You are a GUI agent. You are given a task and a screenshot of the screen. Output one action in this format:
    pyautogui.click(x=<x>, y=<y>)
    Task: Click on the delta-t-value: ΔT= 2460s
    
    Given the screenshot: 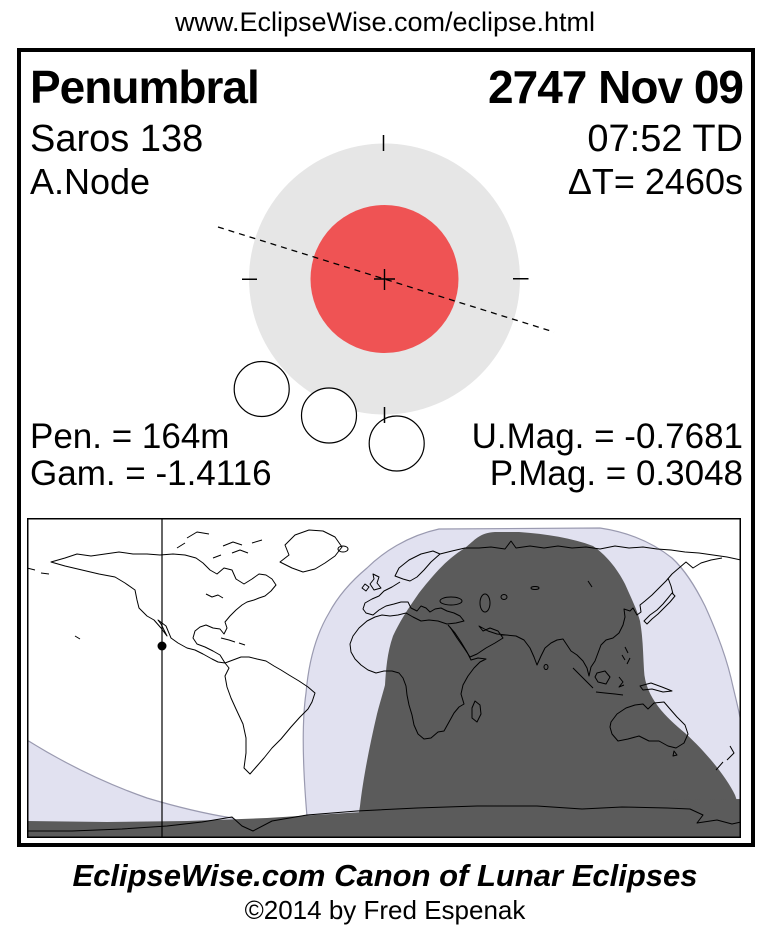 What is the action you would take?
    pyautogui.click(x=655, y=181)
    